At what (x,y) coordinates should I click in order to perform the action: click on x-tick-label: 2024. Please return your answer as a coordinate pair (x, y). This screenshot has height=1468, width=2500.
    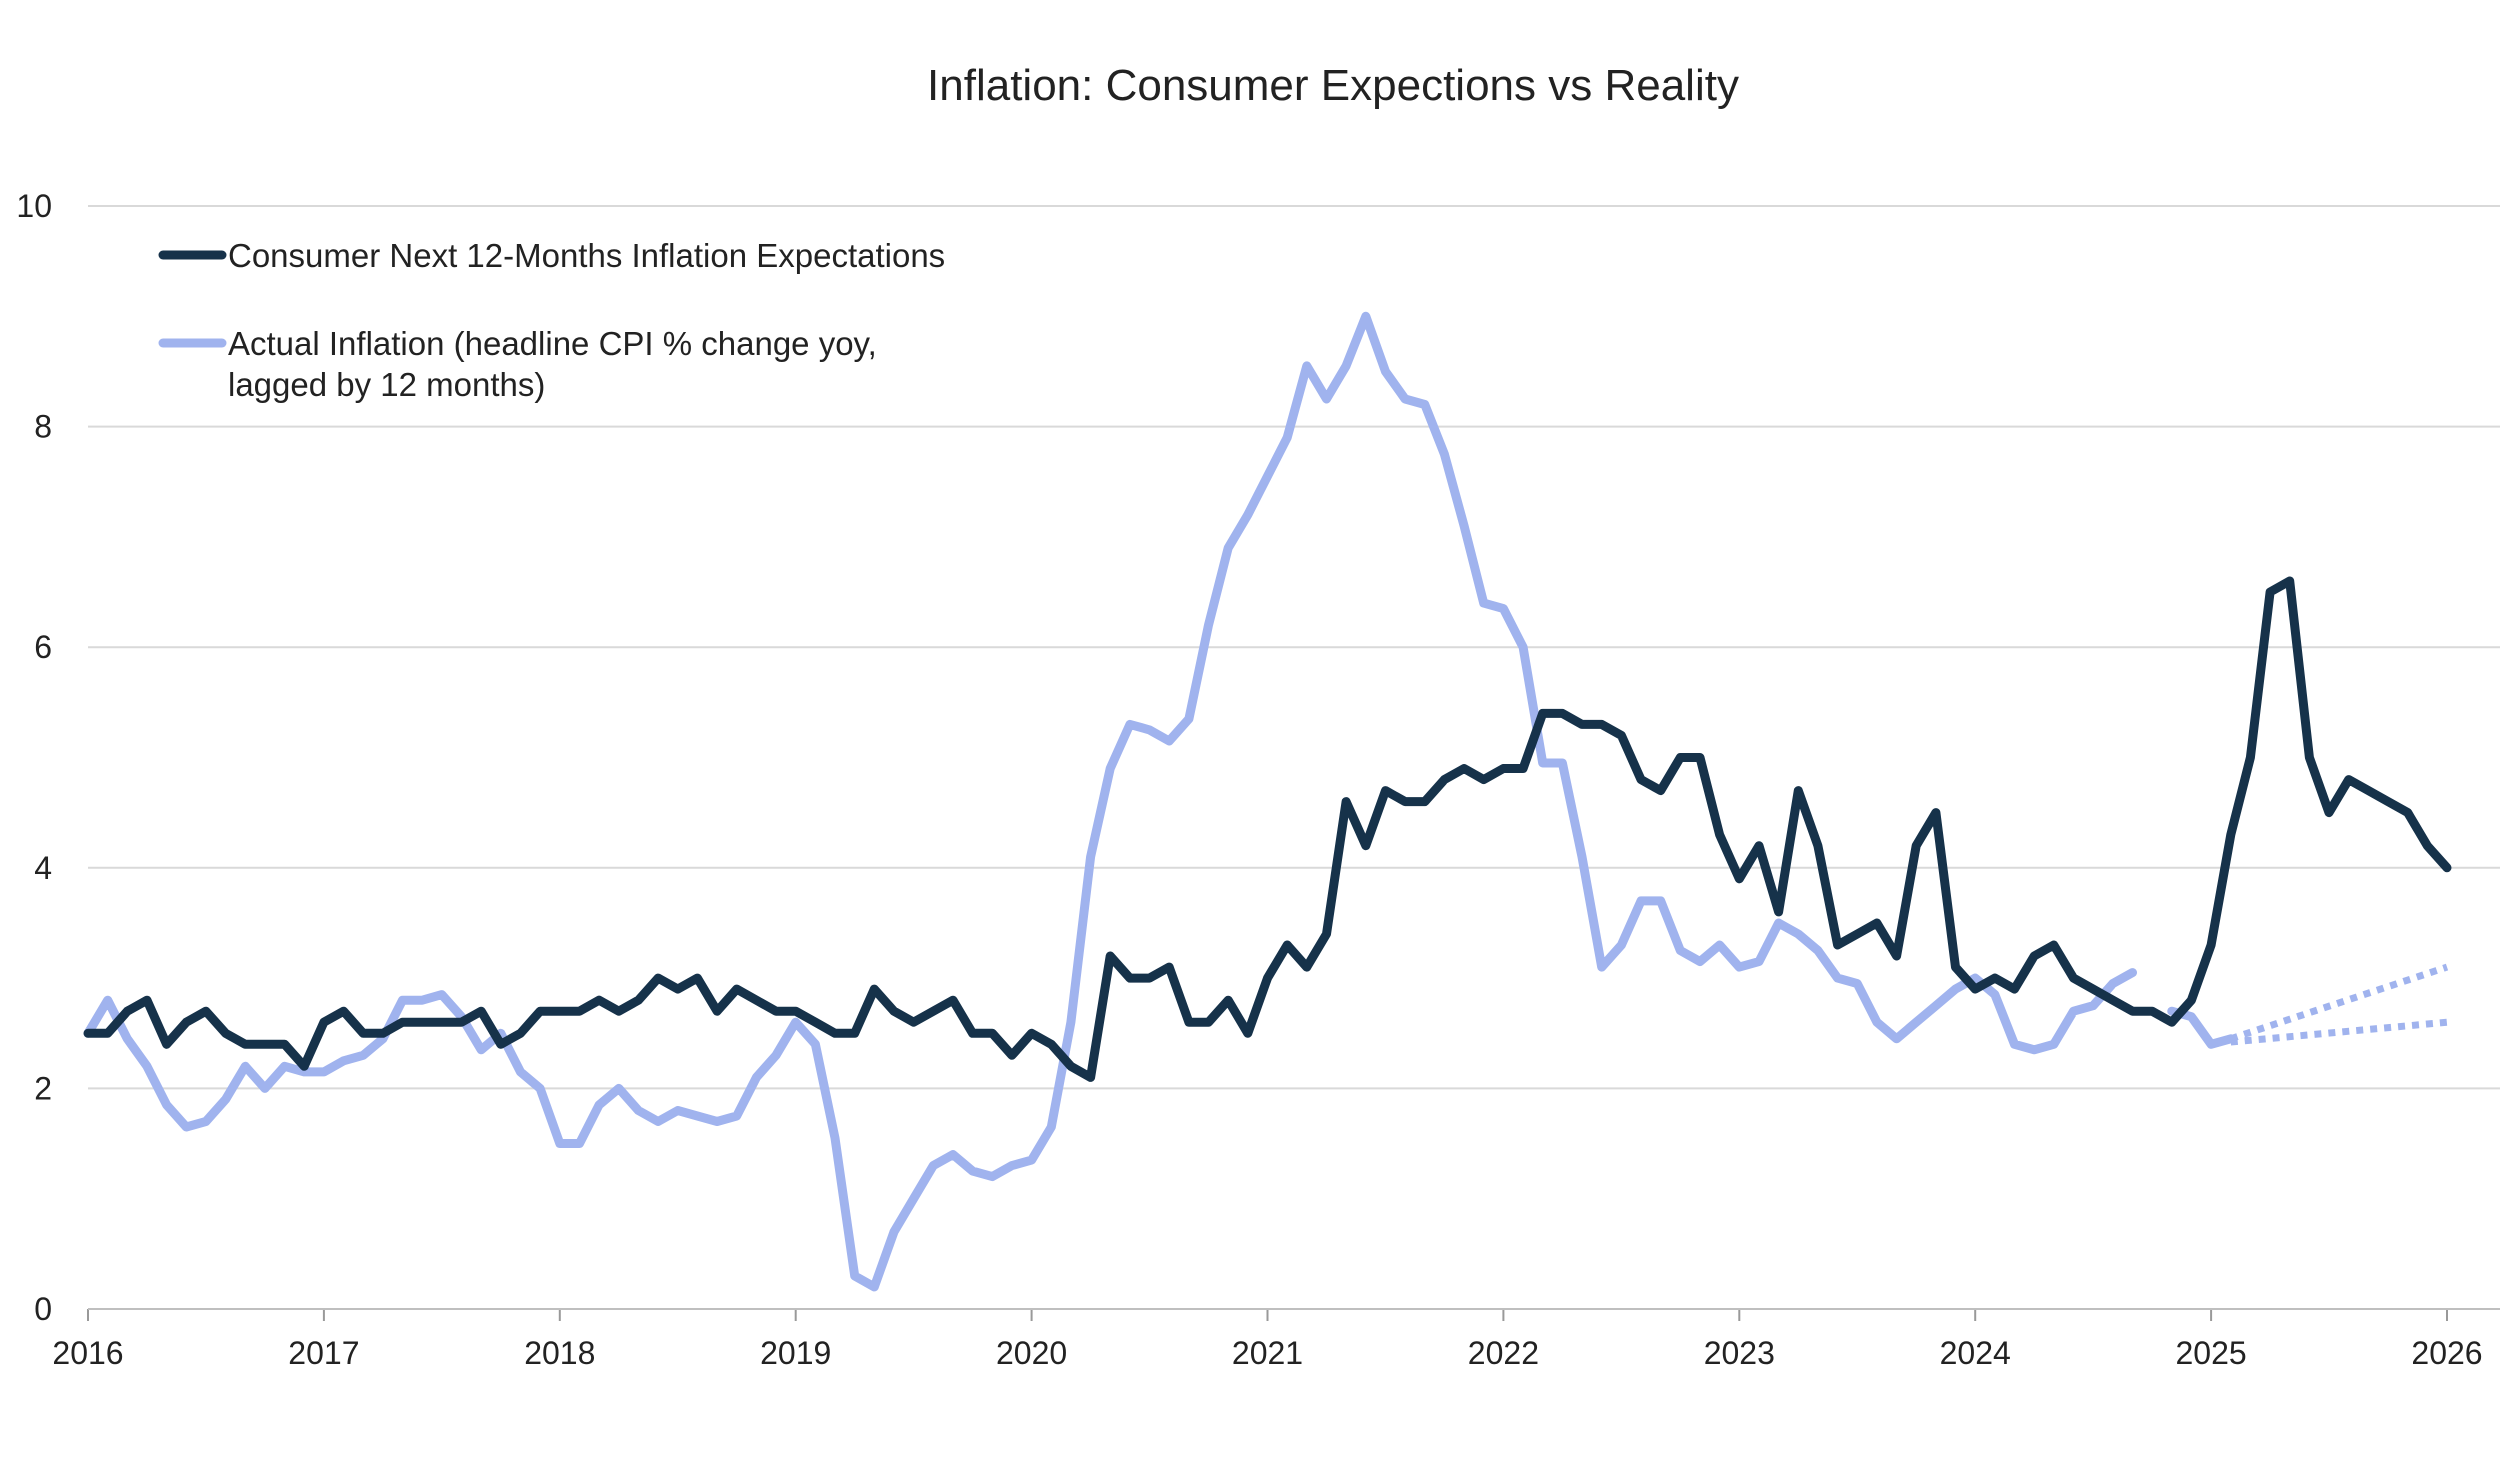
    Looking at the image, I should click on (1975, 1353).